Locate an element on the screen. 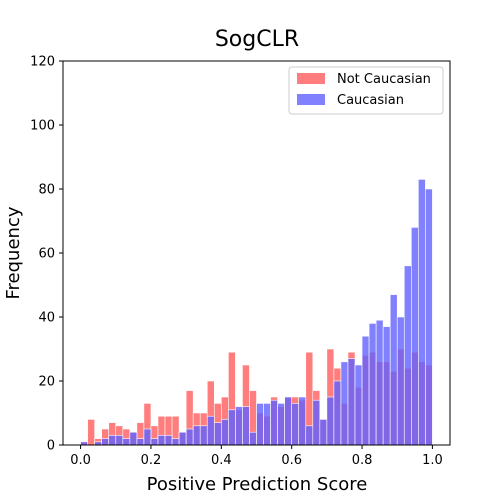  x-tick-label: 0.0 is located at coordinates (80, 460).